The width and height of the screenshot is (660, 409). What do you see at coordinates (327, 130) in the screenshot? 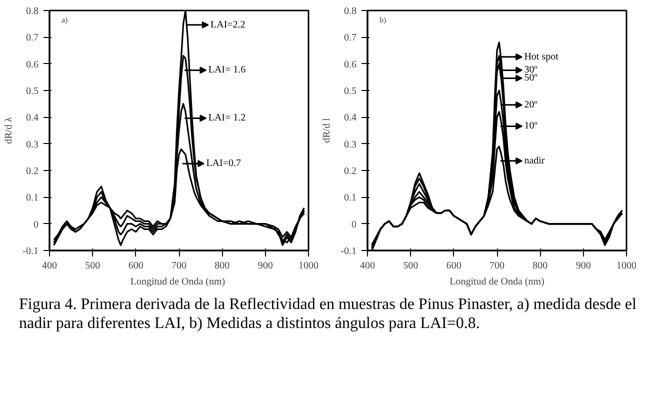
I see `y-axis-title: dR/d l` at bounding box center [327, 130].